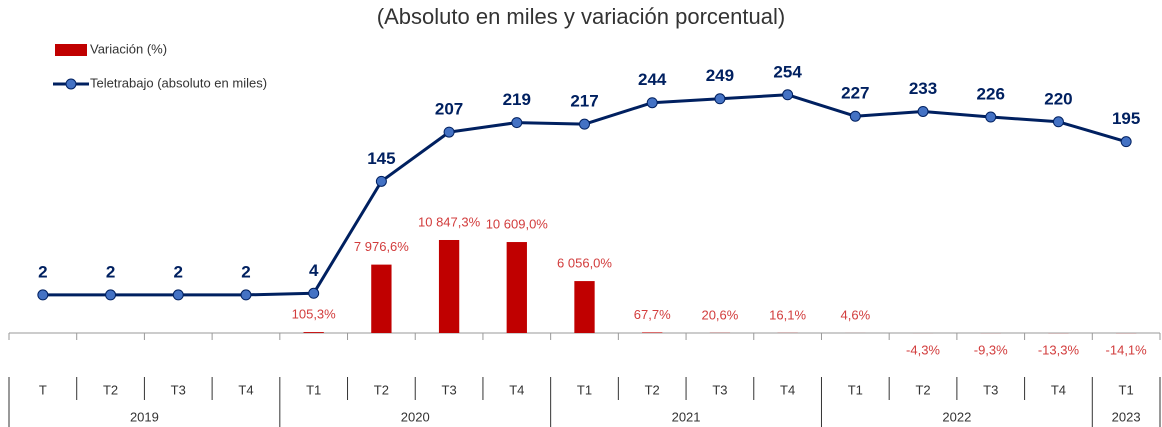  I want to click on group-label: 2020, so click(415, 416).